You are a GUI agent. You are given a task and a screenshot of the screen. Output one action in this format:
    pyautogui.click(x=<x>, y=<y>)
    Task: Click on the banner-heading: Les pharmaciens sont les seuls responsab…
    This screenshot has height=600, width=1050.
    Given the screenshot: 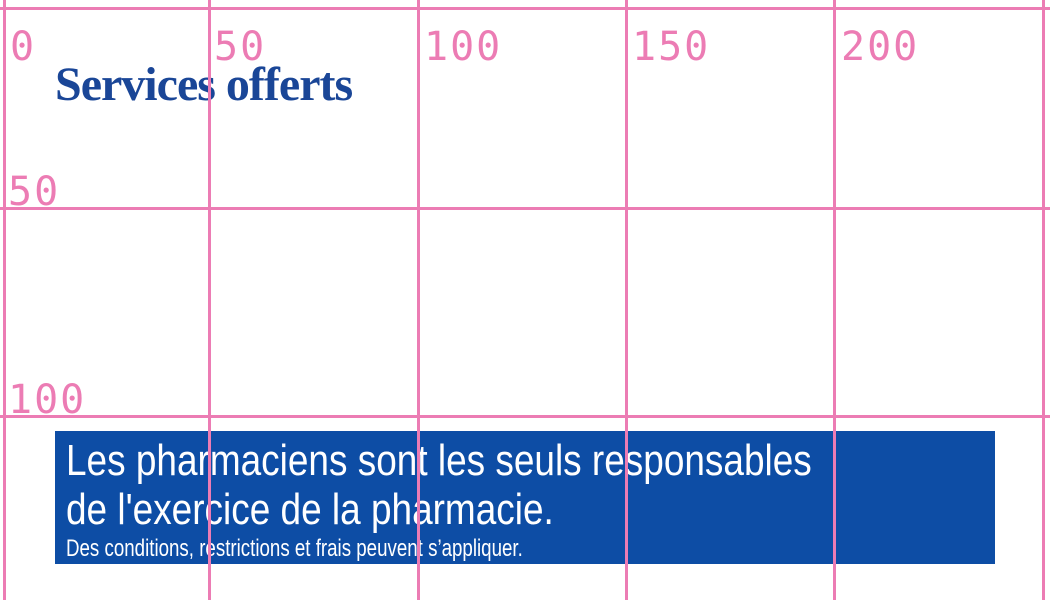 What is the action you would take?
    pyautogui.click(x=456, y=485)
    